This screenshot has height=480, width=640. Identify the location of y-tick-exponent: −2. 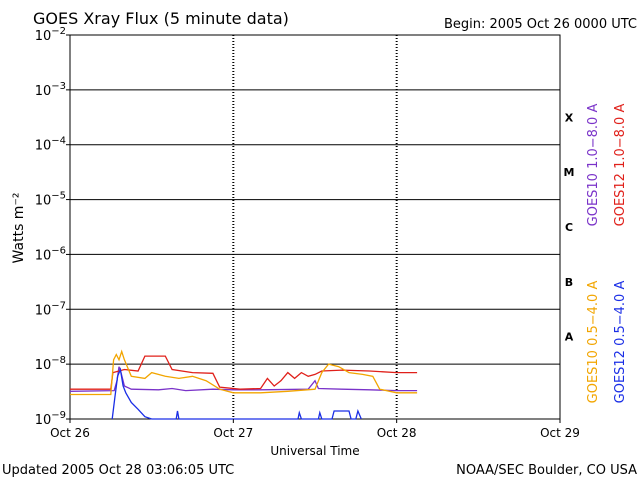
(58, 31).